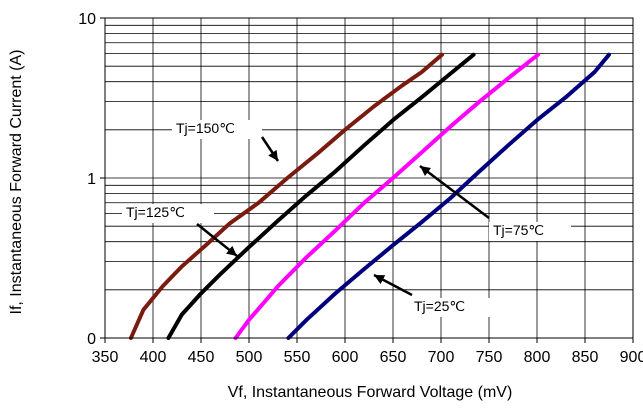 The image size is (643, 408). Describe the element at coordinates (249, 357) in the screenshot. I see `x-tick-label: 500` at that location.